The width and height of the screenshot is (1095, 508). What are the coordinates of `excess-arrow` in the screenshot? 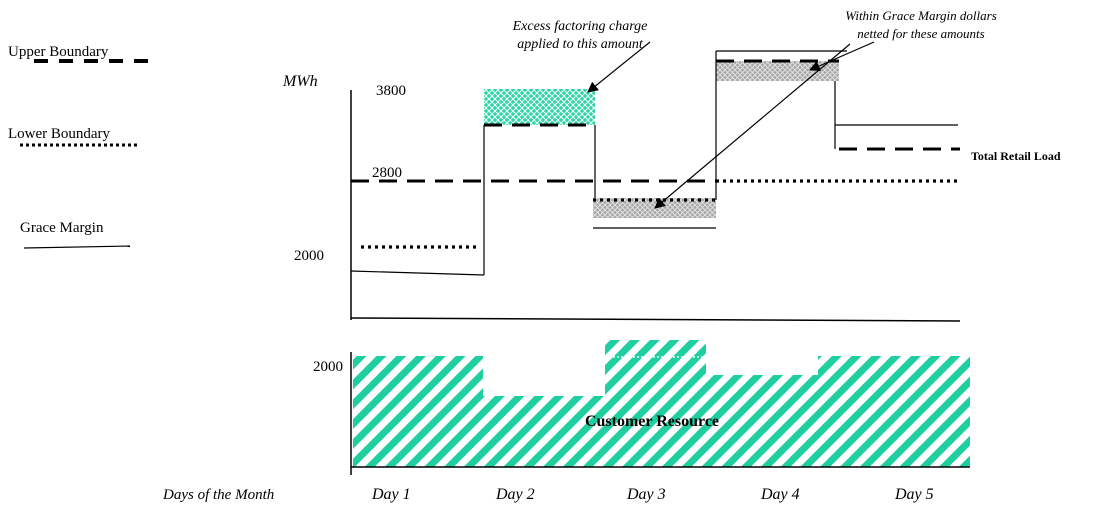 It's located at (619, 67).